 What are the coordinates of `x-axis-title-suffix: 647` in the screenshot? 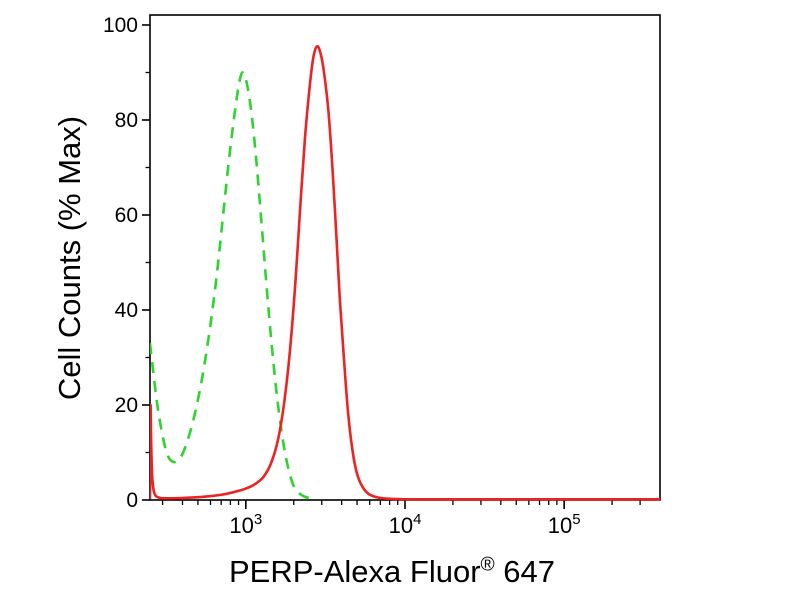 It's located at (525, 571).